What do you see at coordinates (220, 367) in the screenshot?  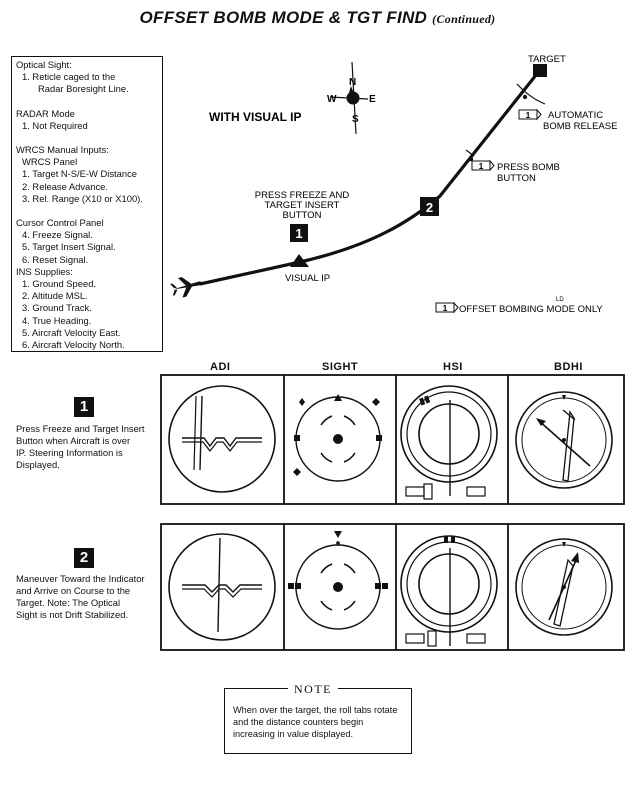 I see `column-head-adi: ADI` at bounding box center [220, 367].